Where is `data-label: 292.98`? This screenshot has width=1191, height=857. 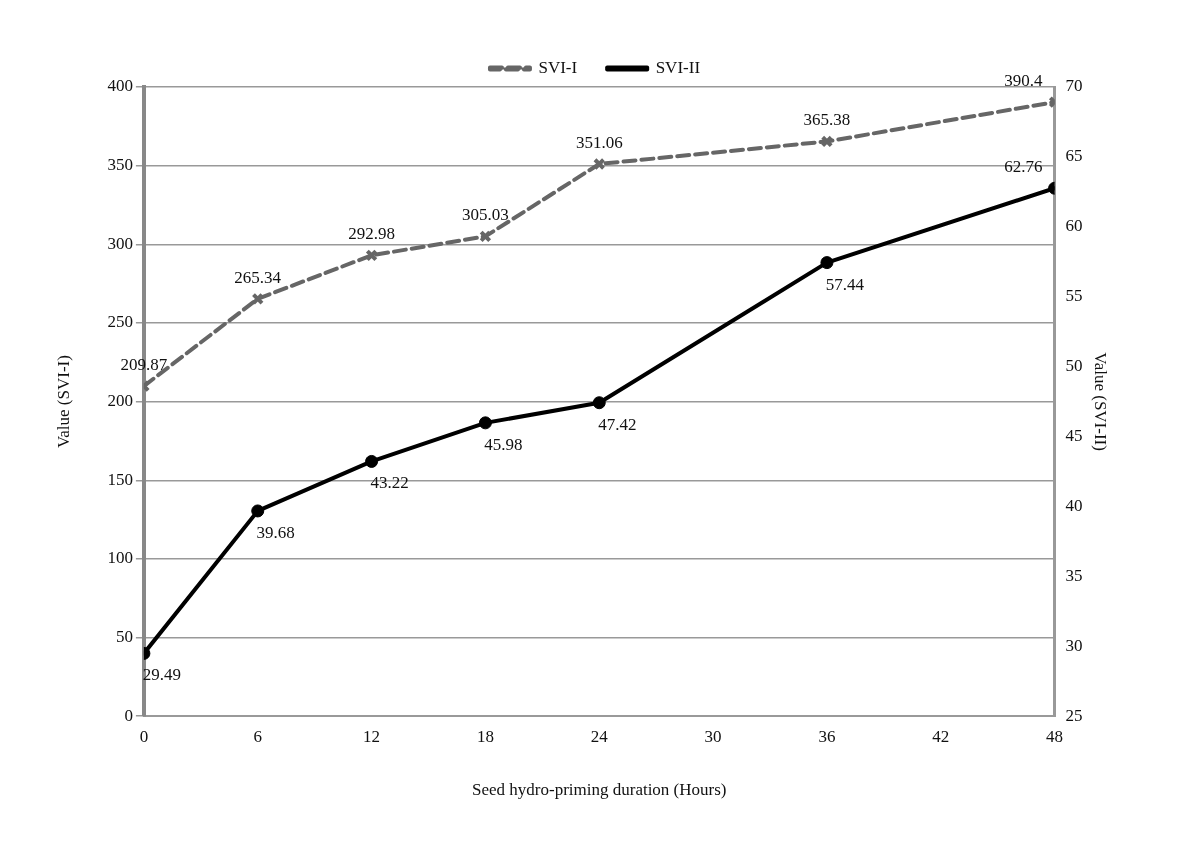
data-label: 292.98 is located at coordinates (371, 234).